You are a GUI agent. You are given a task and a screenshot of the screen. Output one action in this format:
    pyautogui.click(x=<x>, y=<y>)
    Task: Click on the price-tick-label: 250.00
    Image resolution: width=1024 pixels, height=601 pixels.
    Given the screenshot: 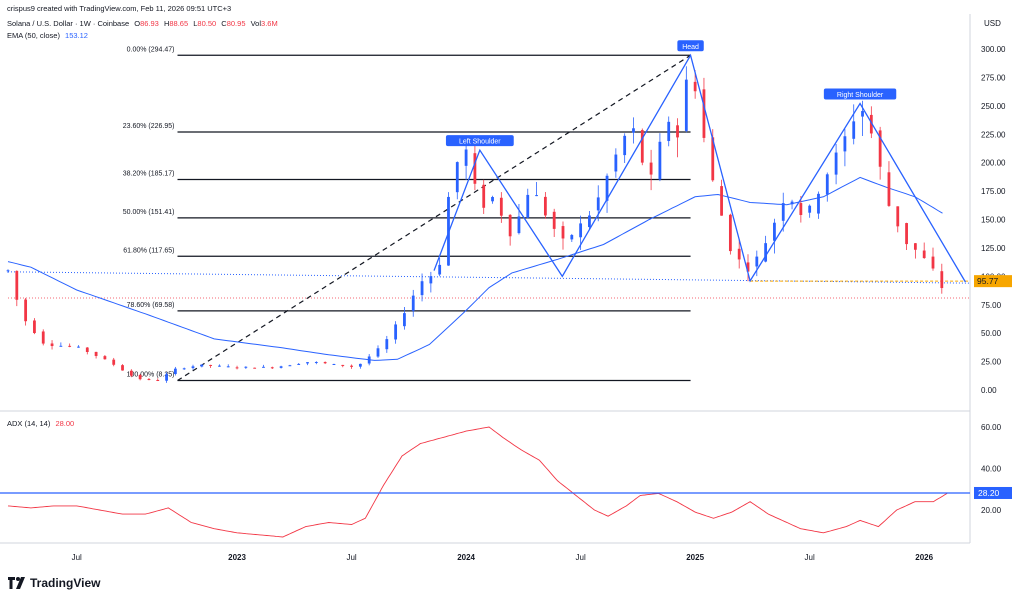 What is the action you would take?
    pyautogui.click(x=993, y=106)
    